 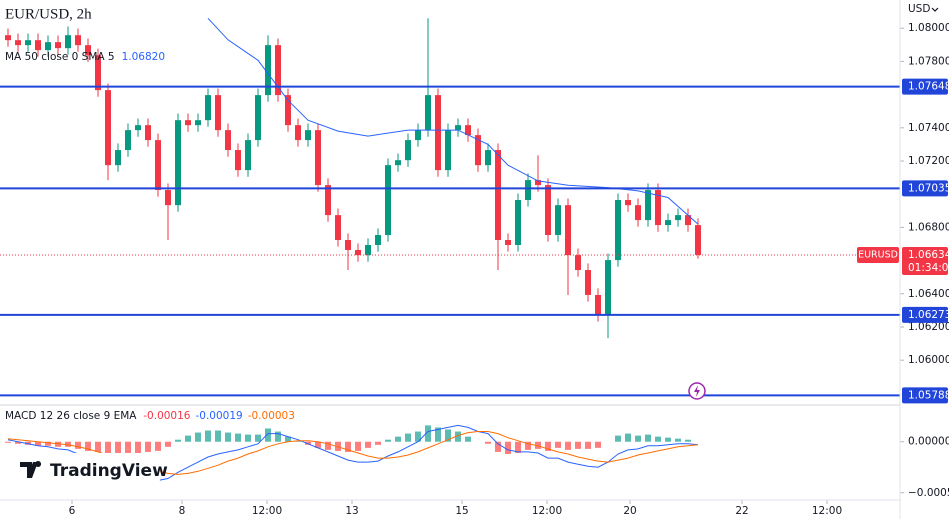 What do you see at coordinates (827, 511) in the screenshot?
I see `x-tick-label: 12:00` at bounding box center [827, 511].